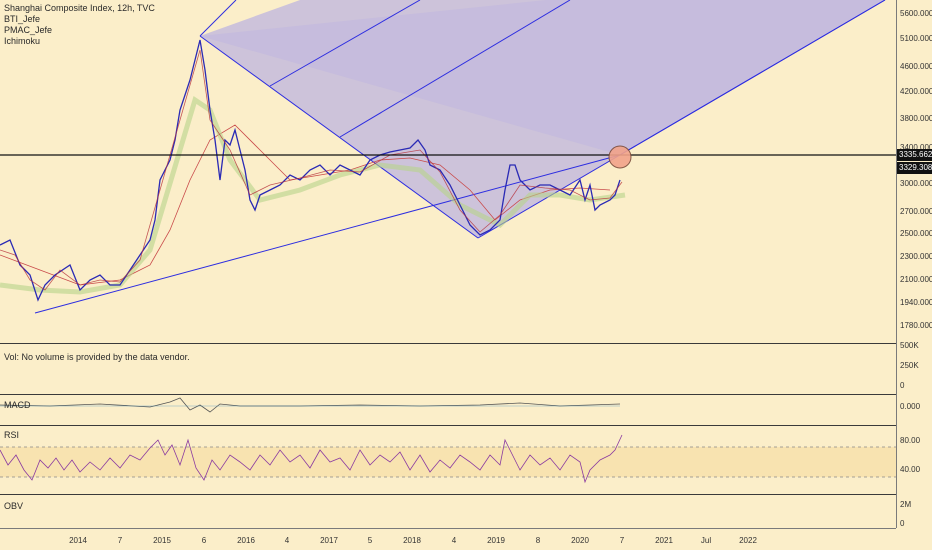  I want to click on time-tick: 2016, so click(246, 540).